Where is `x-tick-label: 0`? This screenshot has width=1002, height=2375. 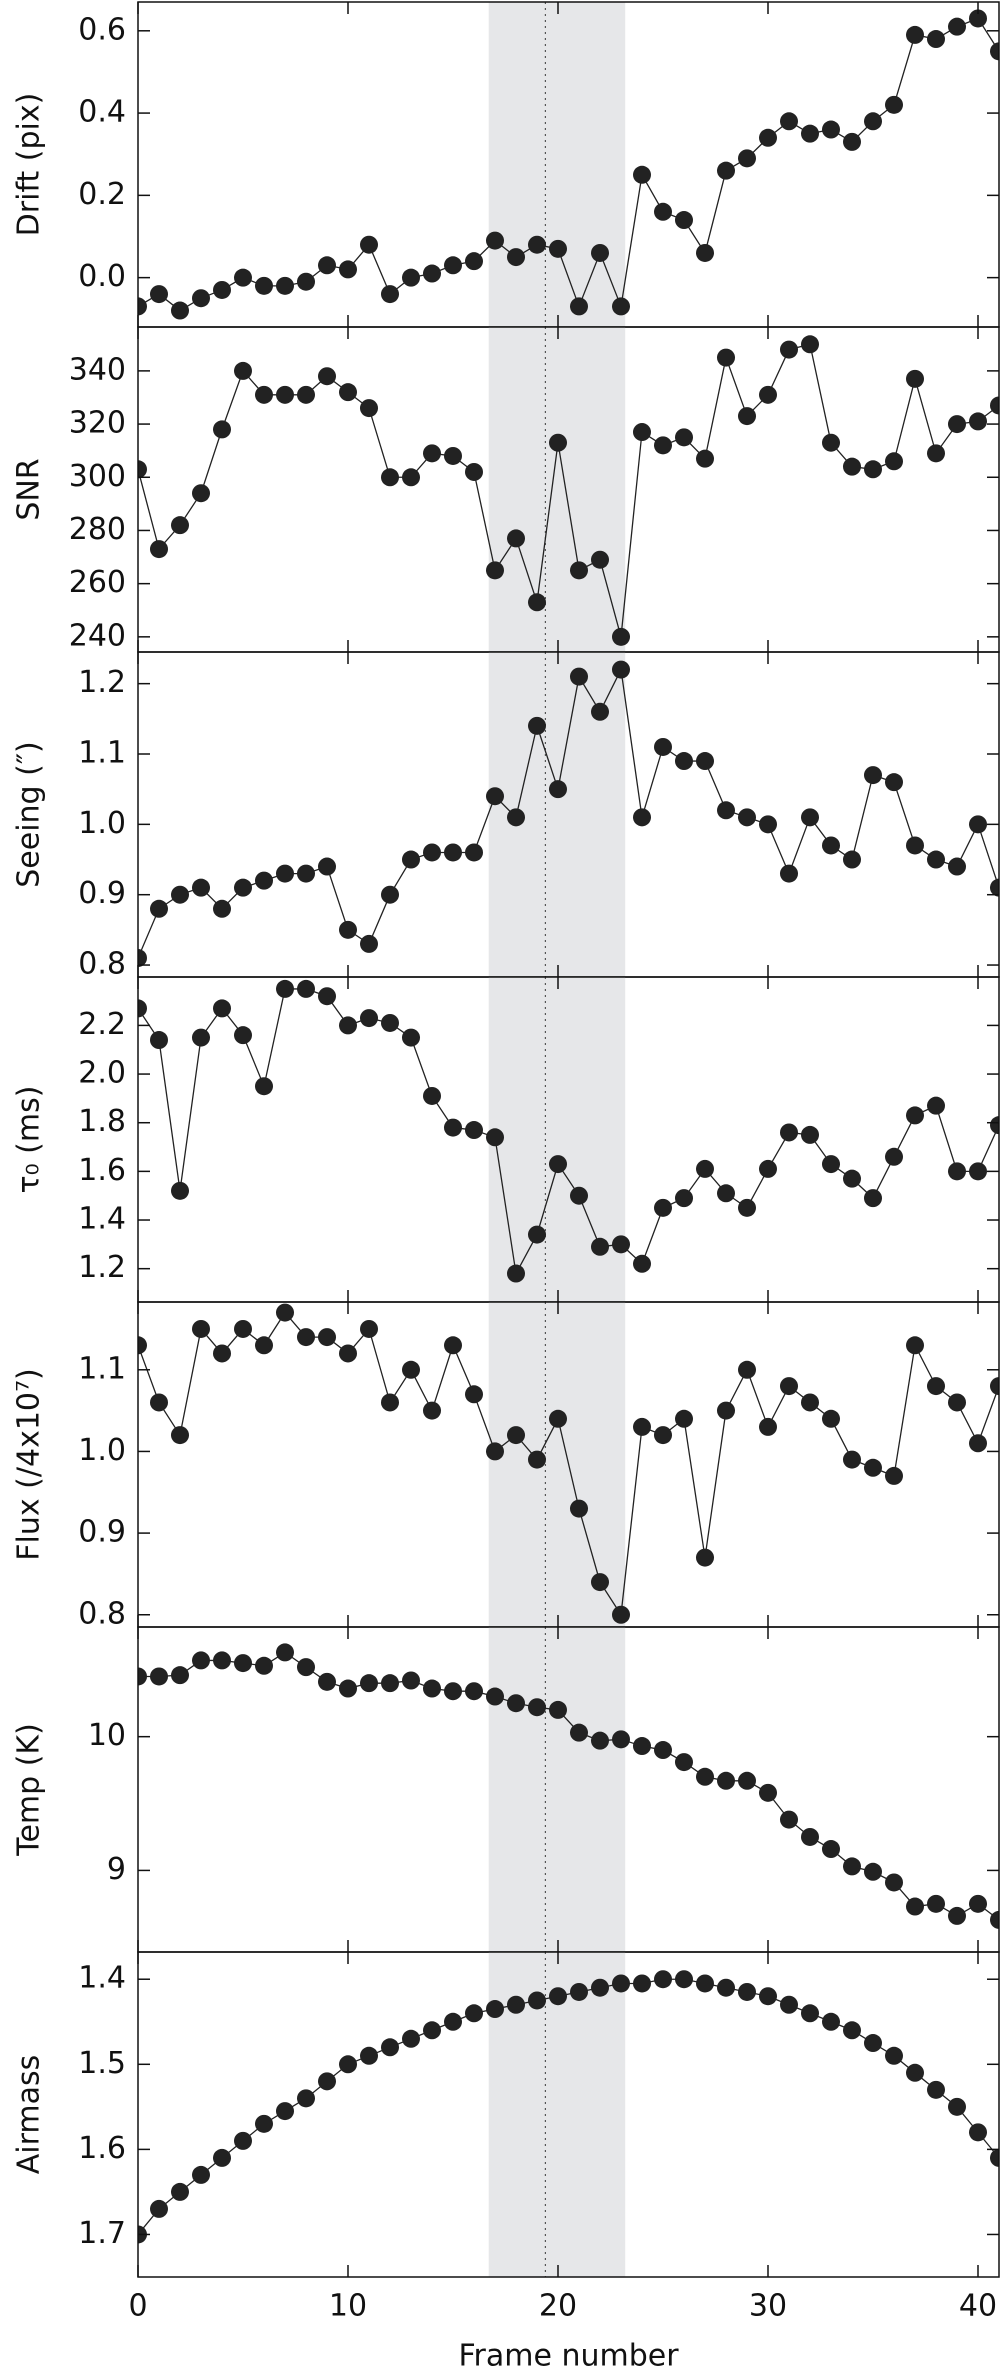
x-tick-label: 0 is located at coordinates (137, 2306).